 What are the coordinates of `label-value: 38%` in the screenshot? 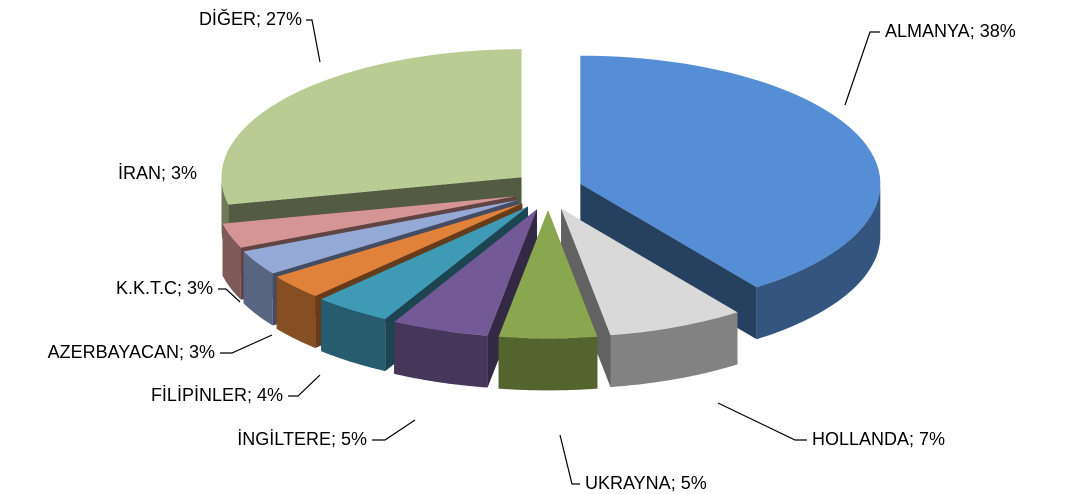 It's located at (998, 31).